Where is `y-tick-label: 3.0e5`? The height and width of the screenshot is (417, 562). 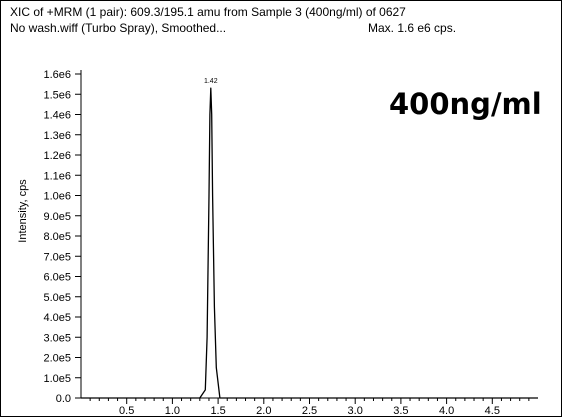 y-tick-label: 3.0e5 is located at coordinates (57, 338).